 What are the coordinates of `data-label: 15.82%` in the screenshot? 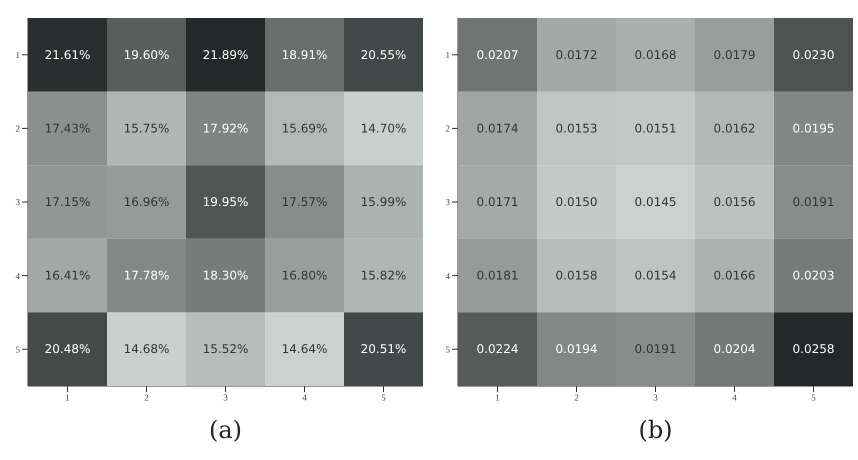 It's located at (383, 275).